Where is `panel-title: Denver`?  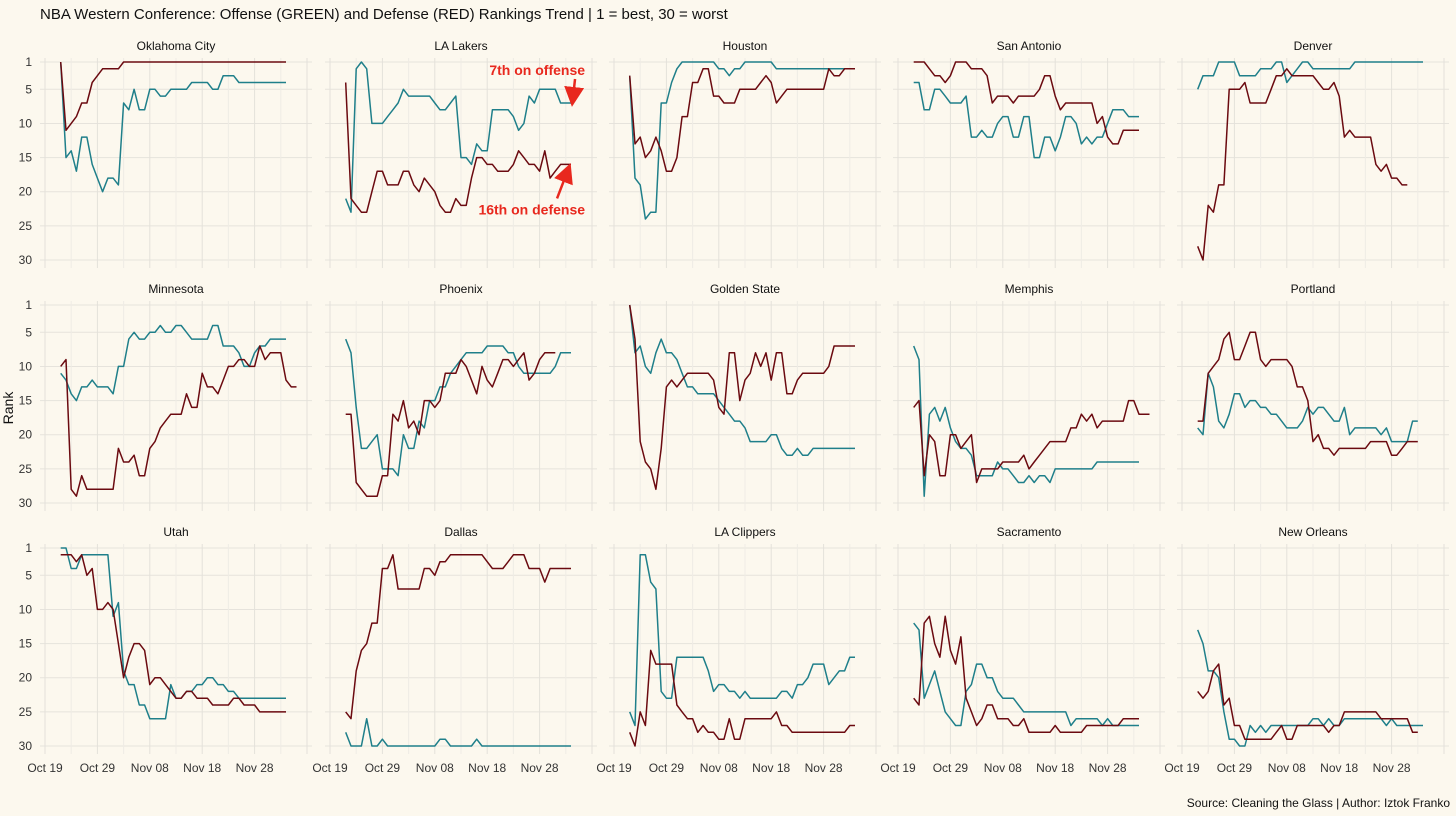
panel-title: Denver is located at coordinates (1313, 46).